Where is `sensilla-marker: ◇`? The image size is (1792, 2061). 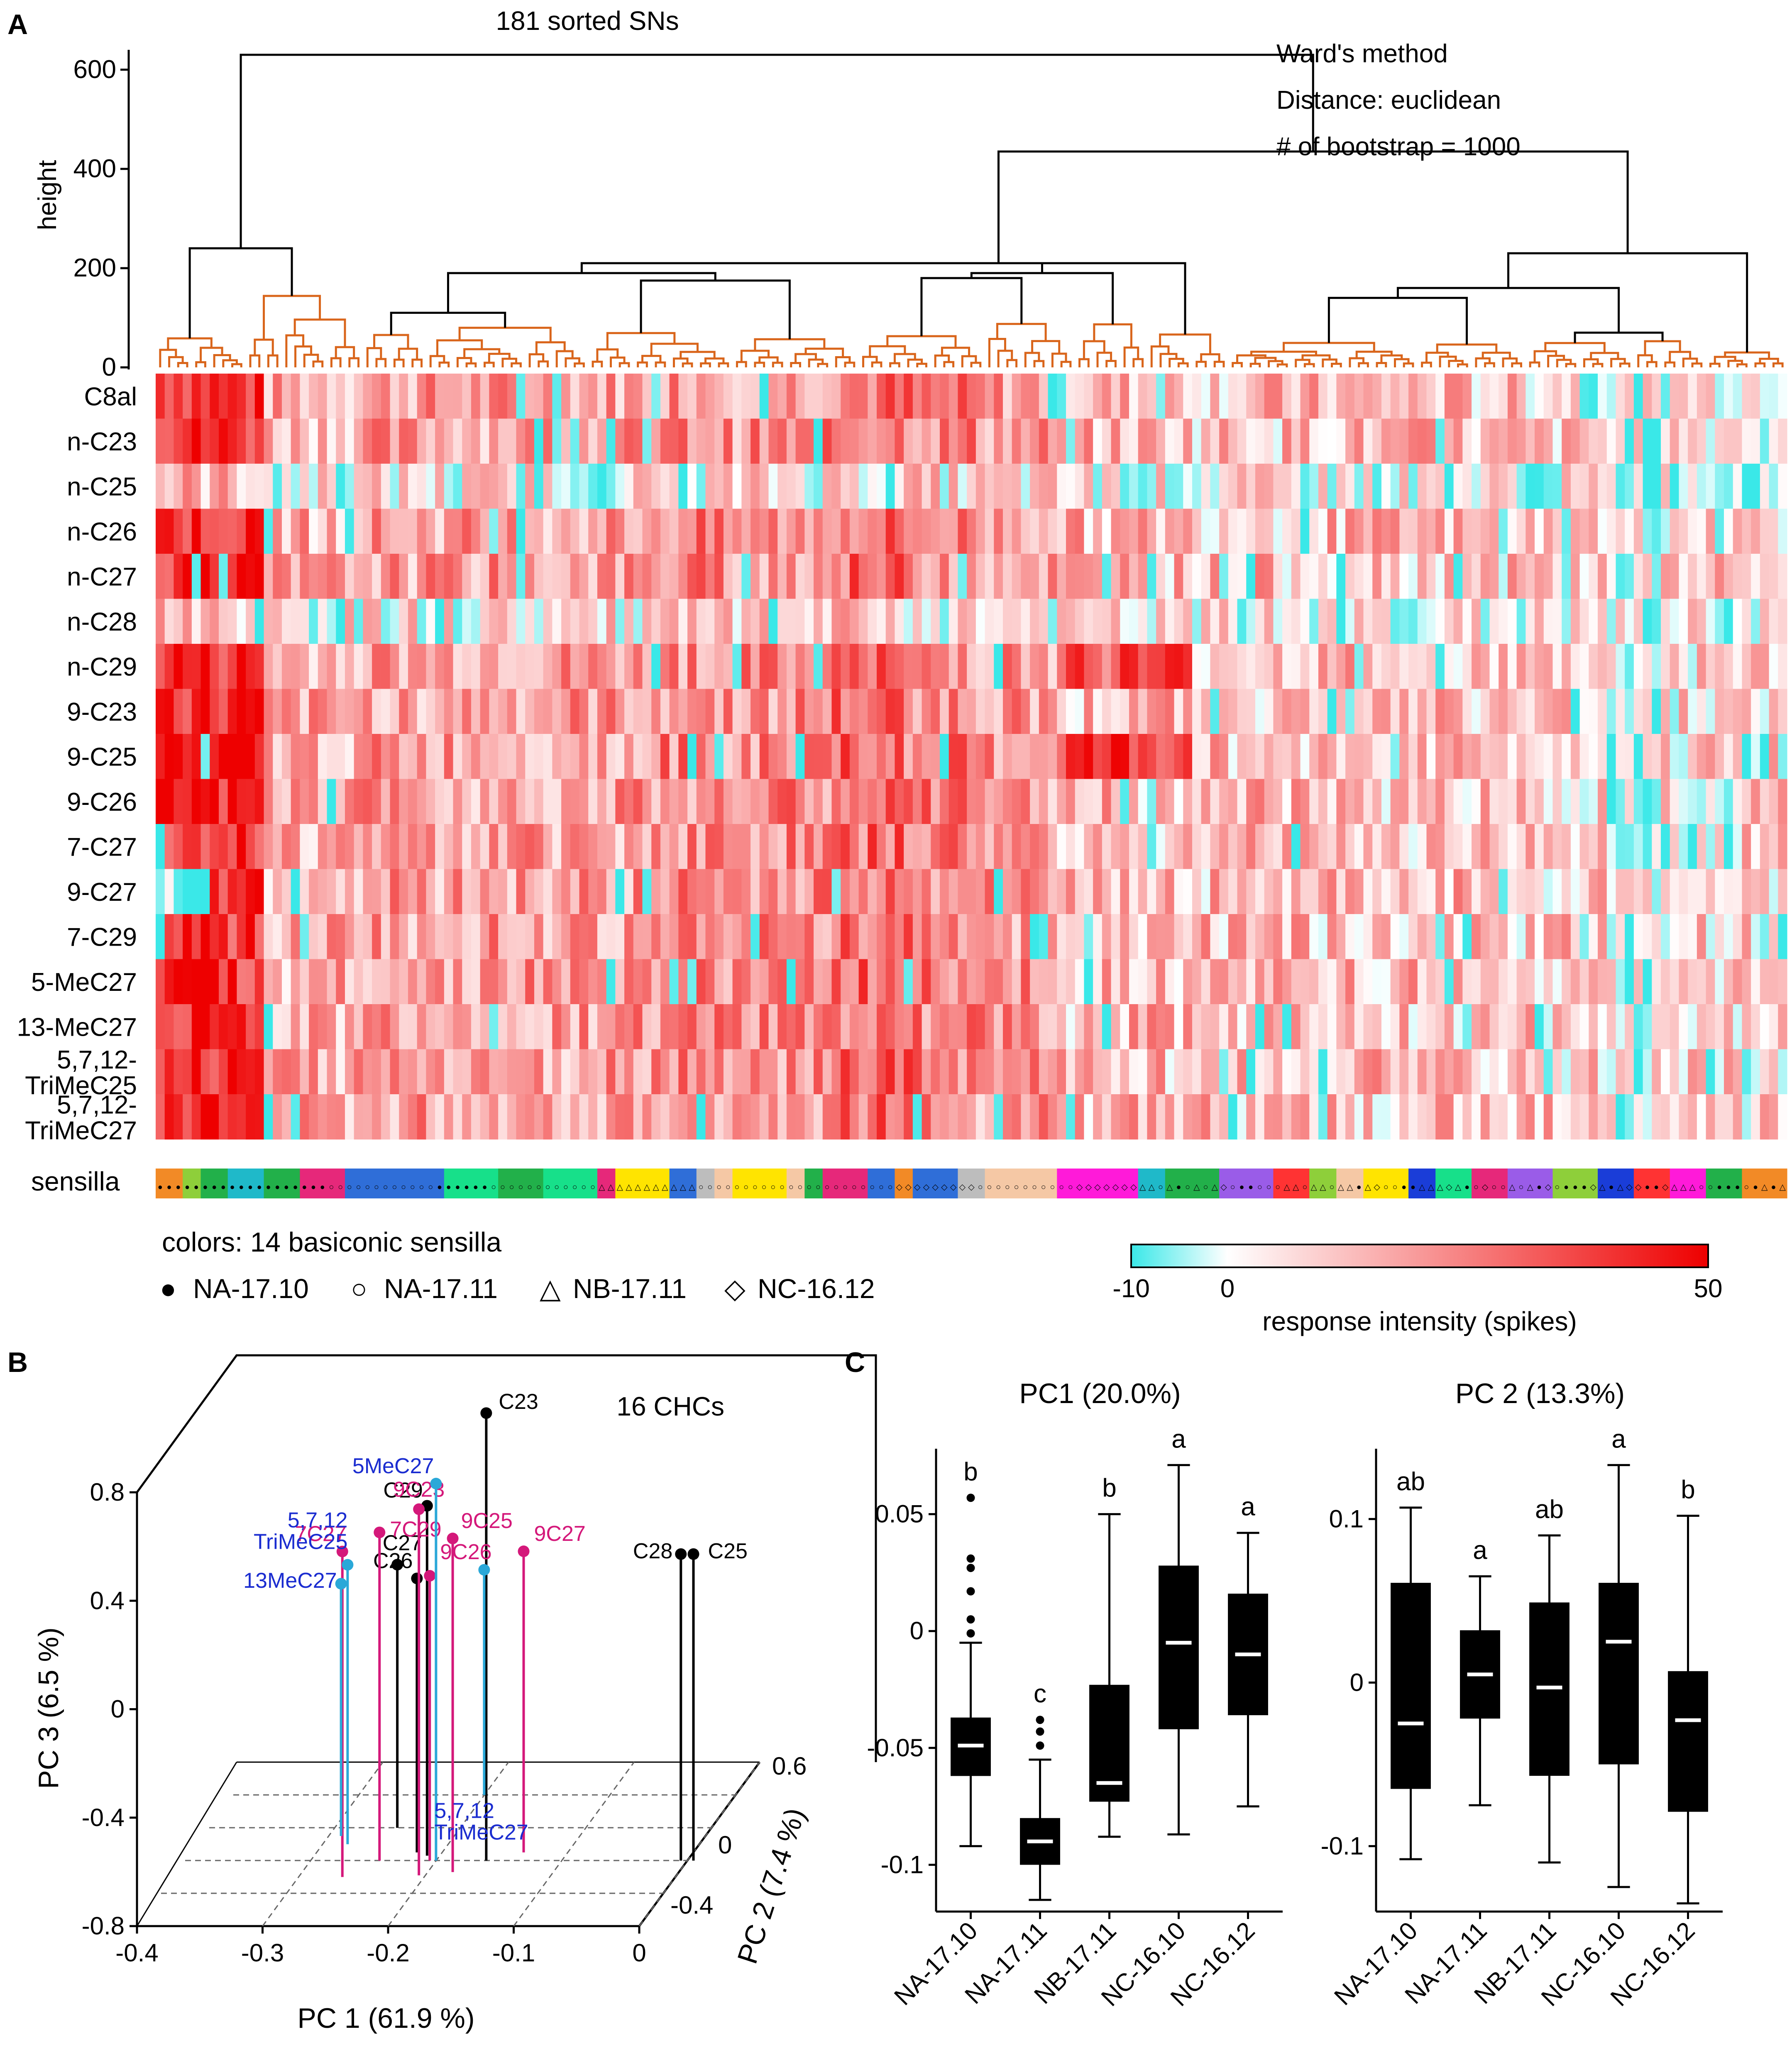 sensilla-marker: ◇ is located at coordinates (1665, 1187).